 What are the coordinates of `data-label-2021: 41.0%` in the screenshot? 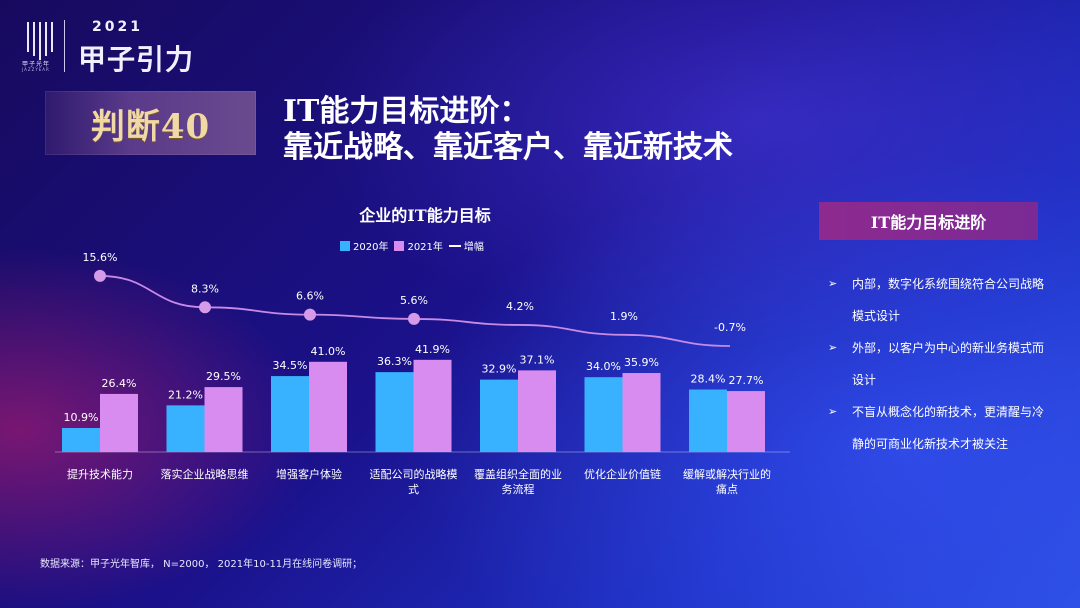 It's located at (328, 351).